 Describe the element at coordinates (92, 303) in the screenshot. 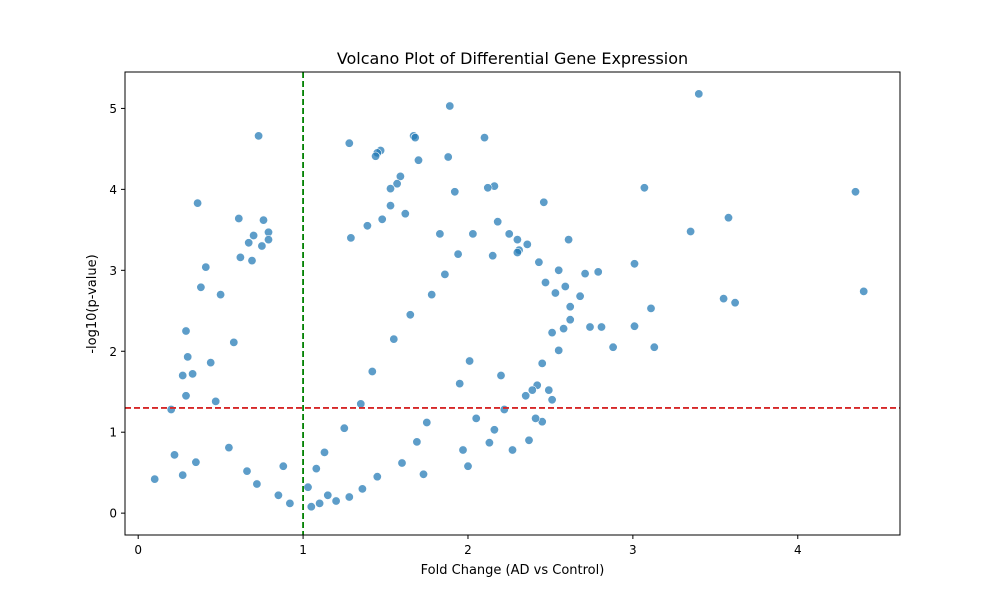

I see `y-axis-label: -log10(p-value)` at that location.